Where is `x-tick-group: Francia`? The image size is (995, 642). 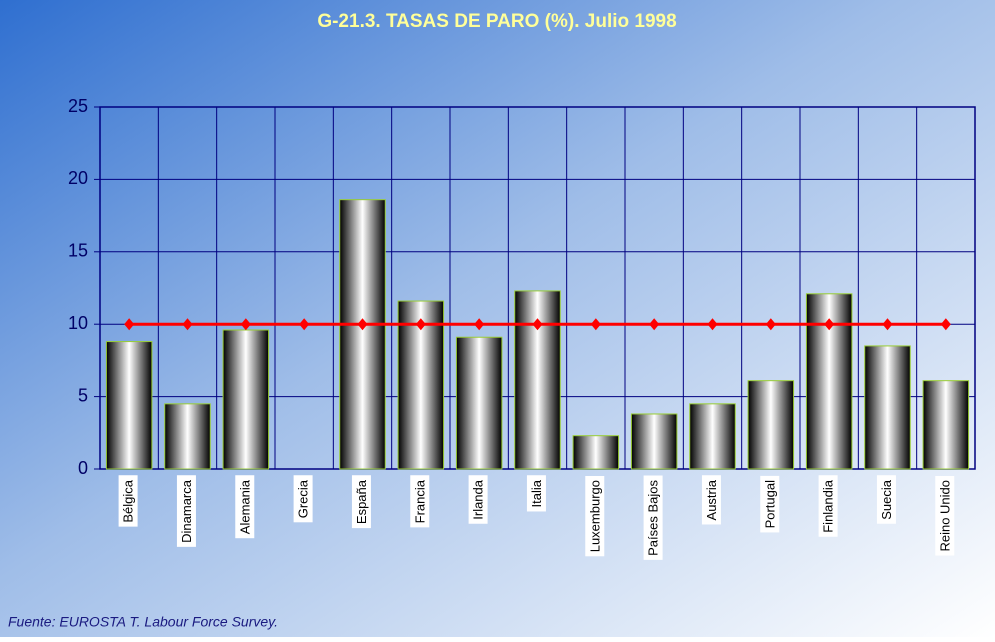 x-tick-group: Francia is located at coordinates (420, 501).